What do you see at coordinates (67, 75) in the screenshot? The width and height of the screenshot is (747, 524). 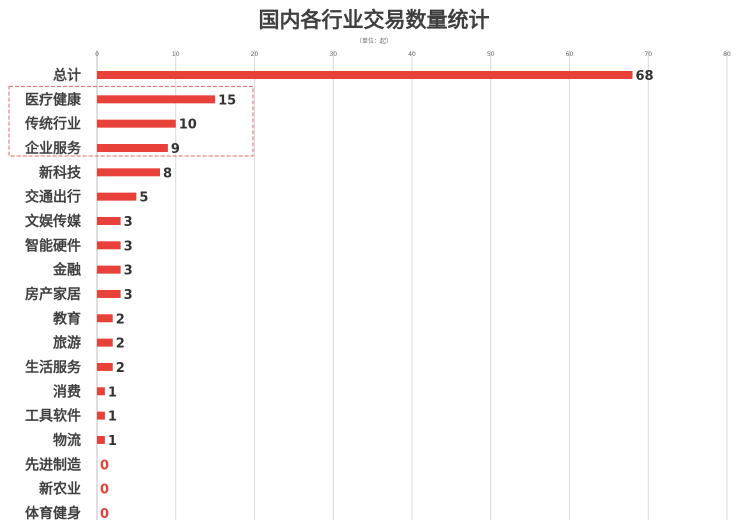 I see `category-label: 总计` at bounding box center [67, 75].